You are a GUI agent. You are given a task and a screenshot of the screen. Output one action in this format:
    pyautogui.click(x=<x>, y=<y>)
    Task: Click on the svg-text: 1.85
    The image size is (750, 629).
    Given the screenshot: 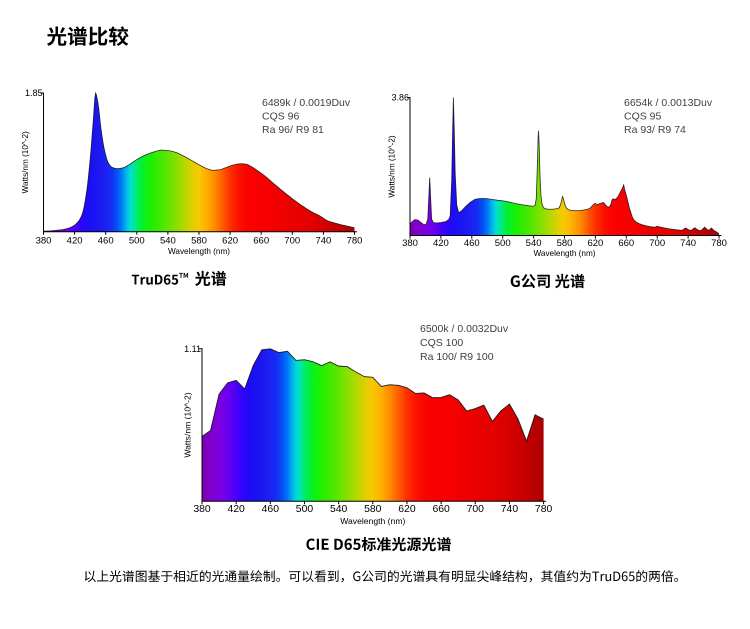 What is the action you would take?
    pyautogui.click(x=34, y=93)
    